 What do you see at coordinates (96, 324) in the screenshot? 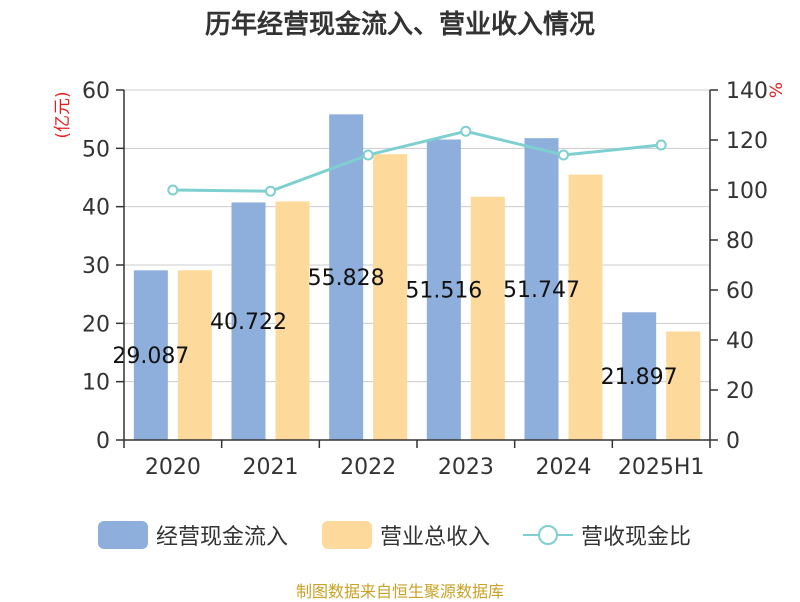
I see `y-left-tick-label: 20` at bounding box center [96, 324].